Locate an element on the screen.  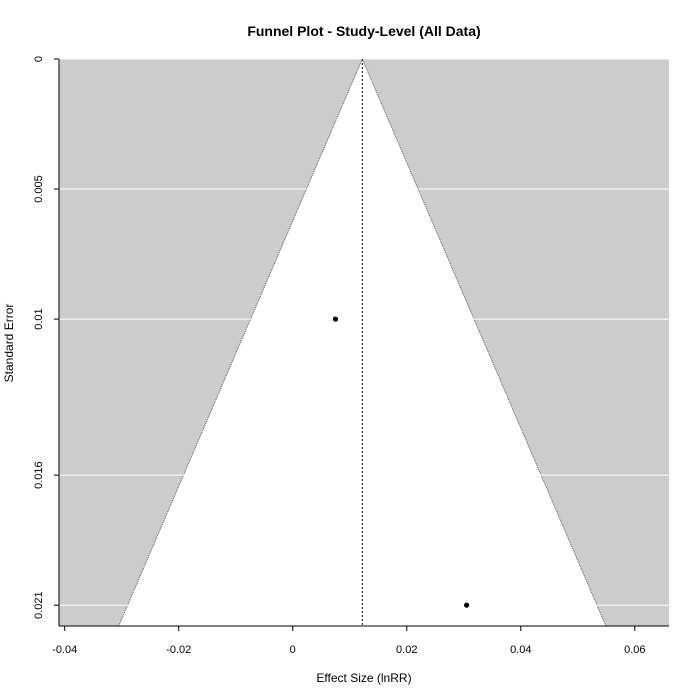
chart-title: Funnel Plot - Study-Level (All Data) is located at coordinates (363, 31).